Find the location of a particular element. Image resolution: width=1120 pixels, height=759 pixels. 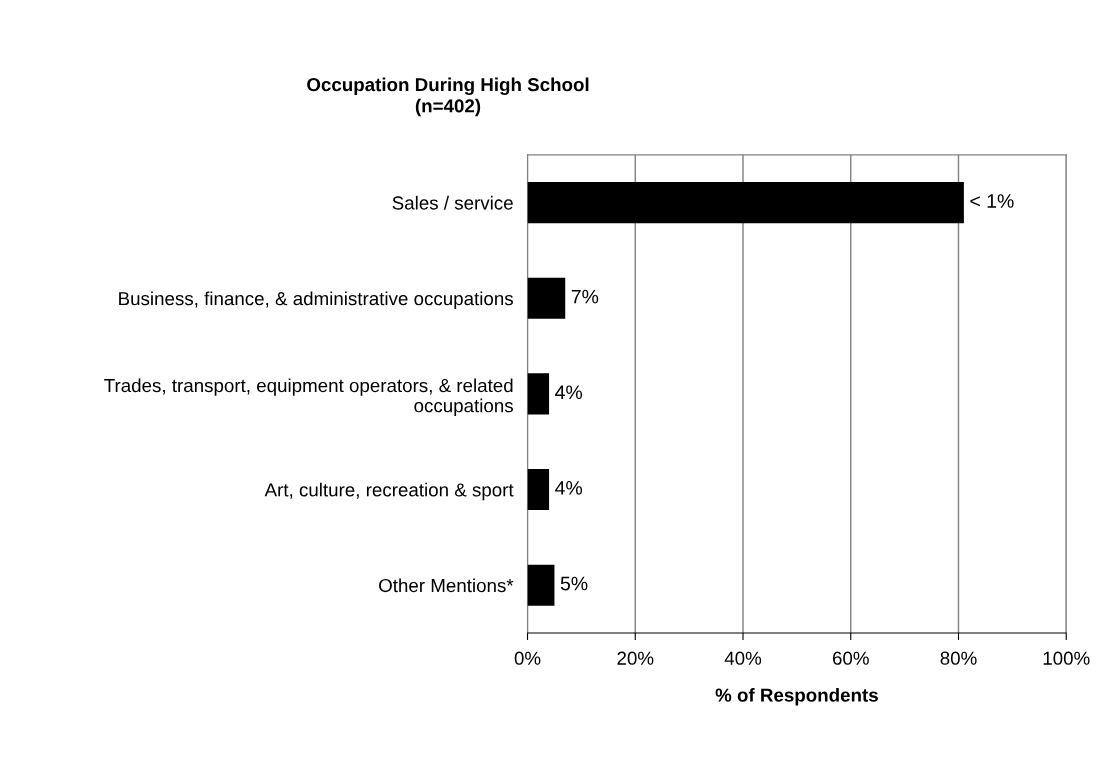

x-tick-label: 40% is located at coordinates (743, 658).